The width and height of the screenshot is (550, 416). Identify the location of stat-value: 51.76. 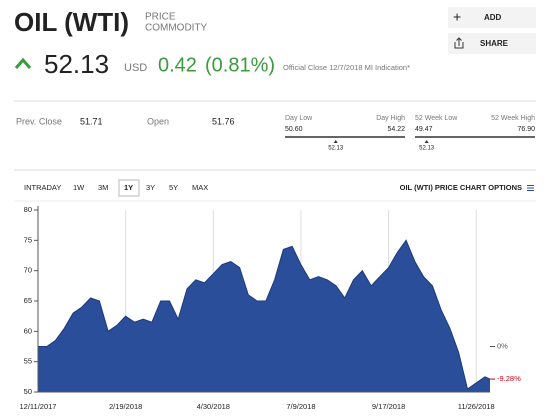
(223, 121).